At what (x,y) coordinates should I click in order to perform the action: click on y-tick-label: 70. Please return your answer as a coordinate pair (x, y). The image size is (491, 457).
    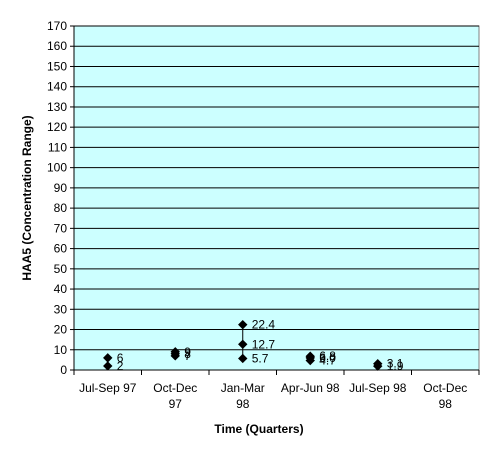
    Looking at the image, I should click on (61, 228).